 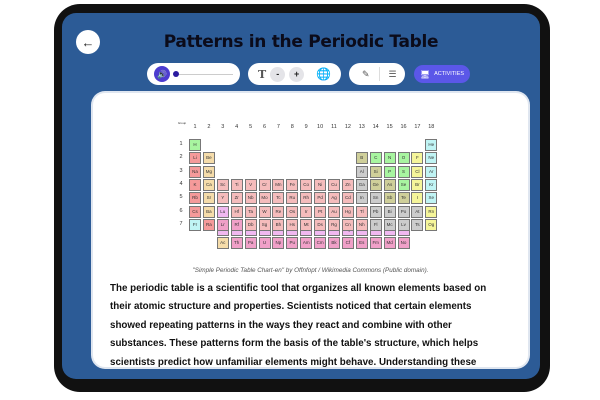 I want to click on element-cell: Y, so click(x=222, y=198).